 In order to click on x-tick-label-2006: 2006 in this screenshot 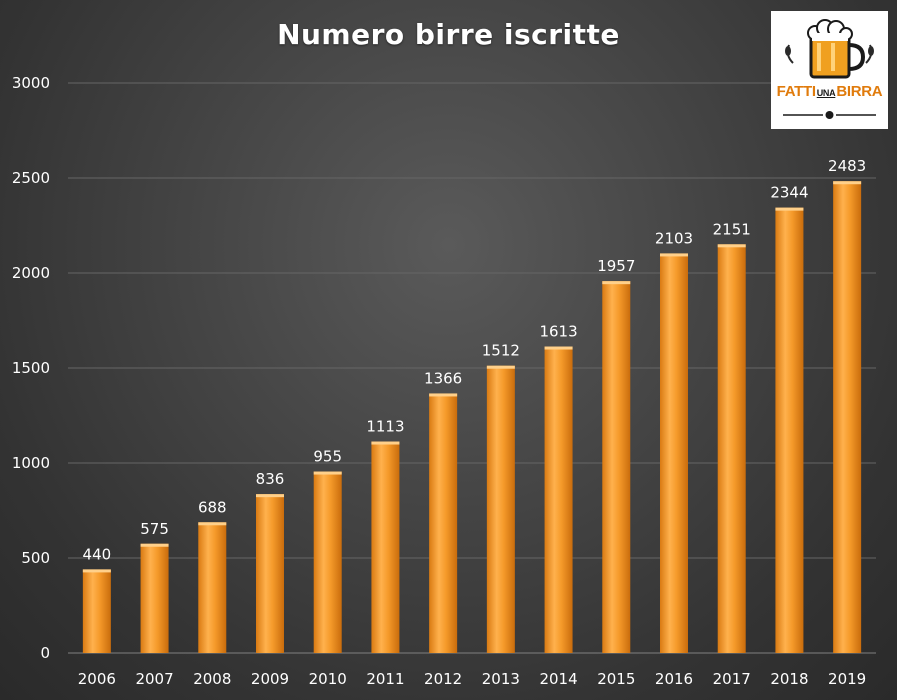, I will do `click(97, 679)`.